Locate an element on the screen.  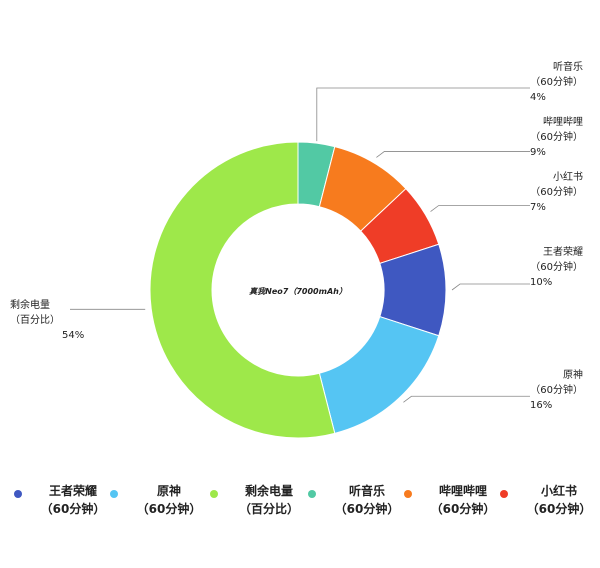
callout-label-1-line-2: （60分钟） is located at coordinates (556, 81).